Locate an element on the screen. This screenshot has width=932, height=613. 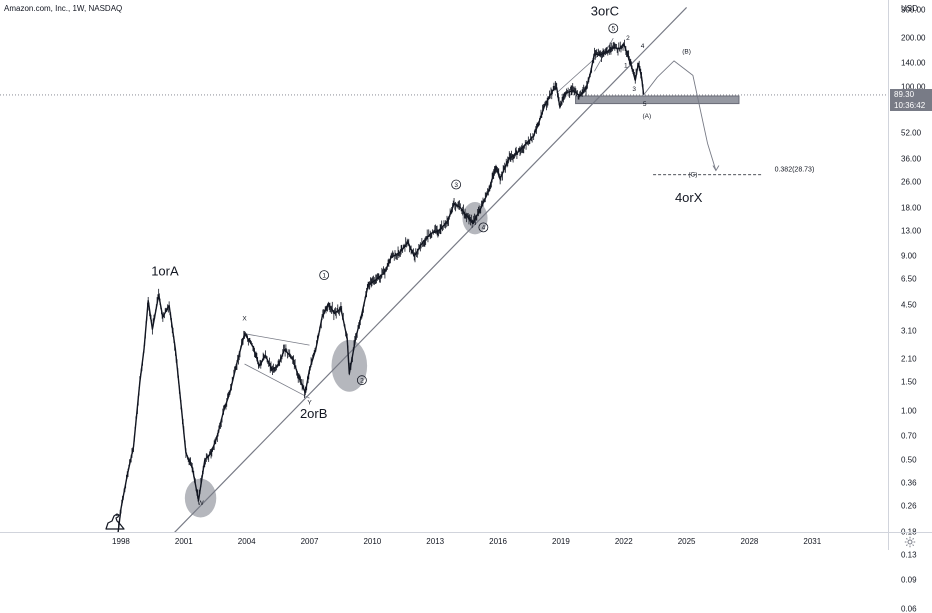
time-tick-label: 2007 is located at coordinates (309, 541).